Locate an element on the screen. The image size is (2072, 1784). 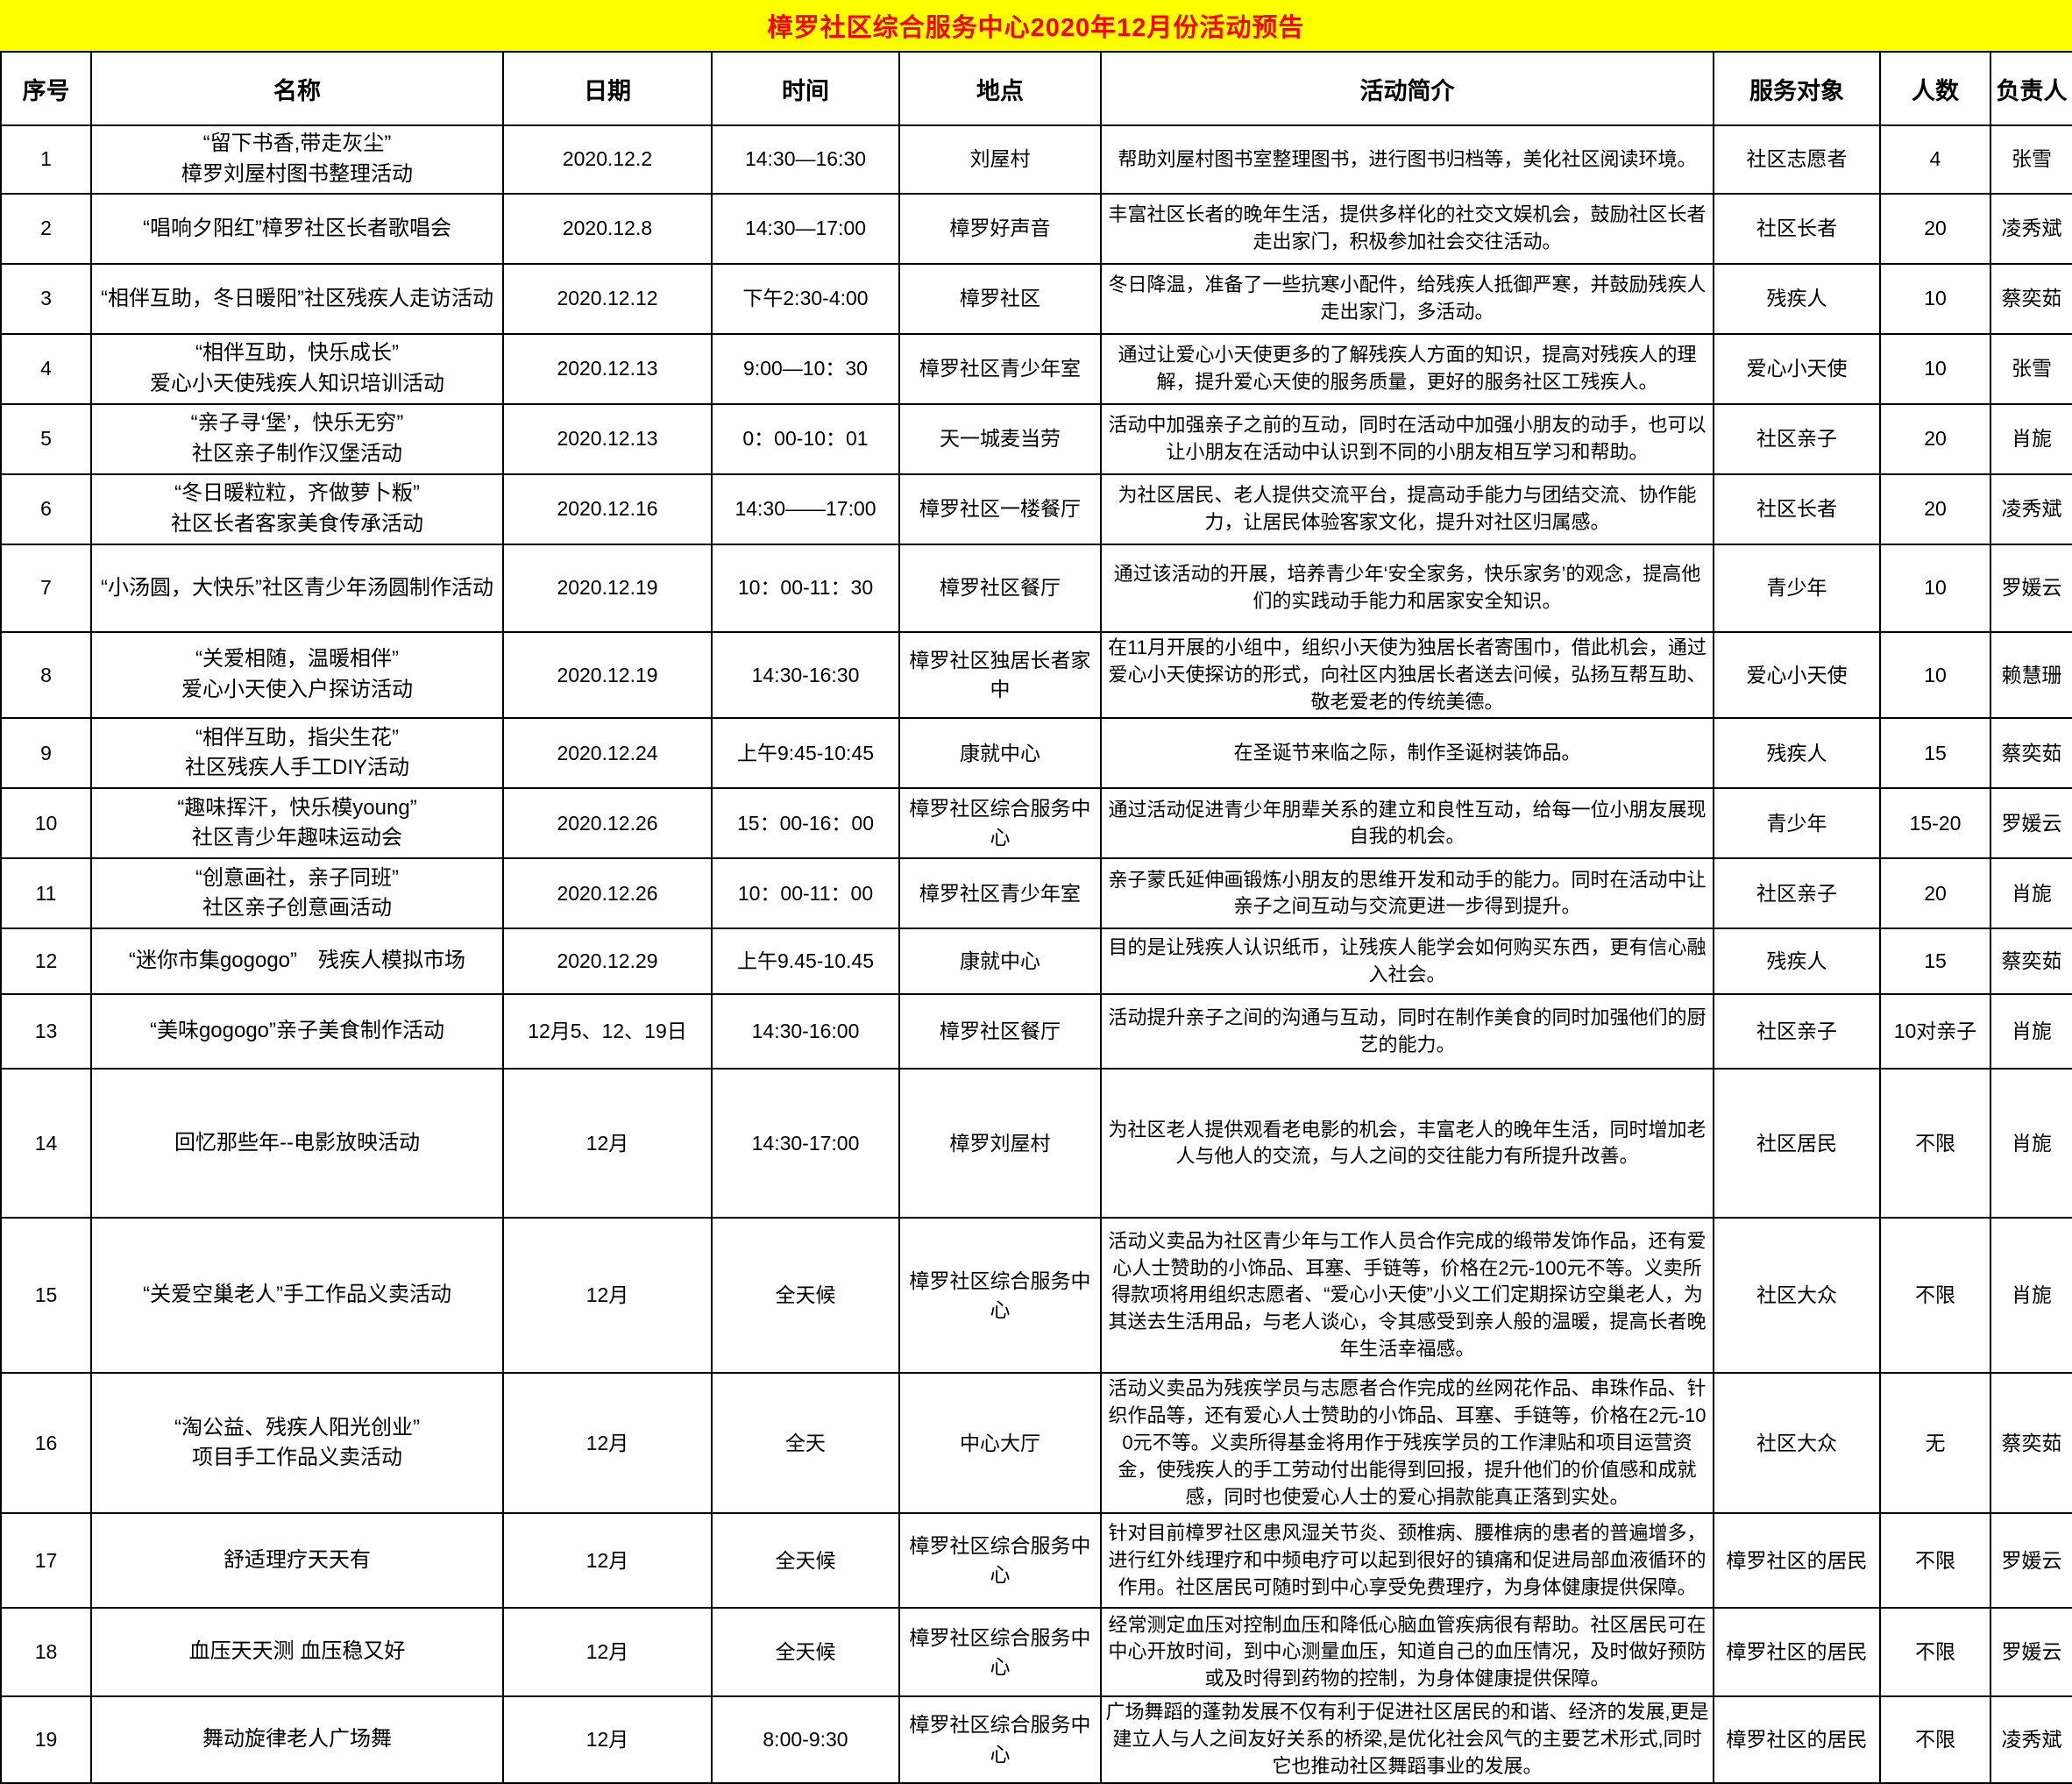
cell-place: 康就中心 is located at coordinates (1000, 962).